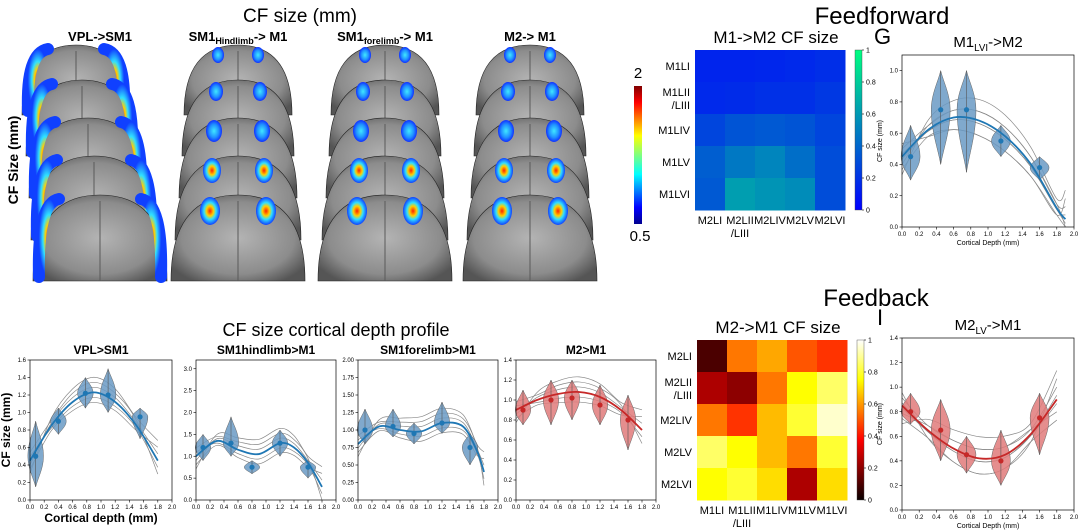 The image size is (1080, 530). What do you see at coordinates (963, 42) in the screenshot?
I see `violin-title-base: M1` at bounding box center [963, 42].